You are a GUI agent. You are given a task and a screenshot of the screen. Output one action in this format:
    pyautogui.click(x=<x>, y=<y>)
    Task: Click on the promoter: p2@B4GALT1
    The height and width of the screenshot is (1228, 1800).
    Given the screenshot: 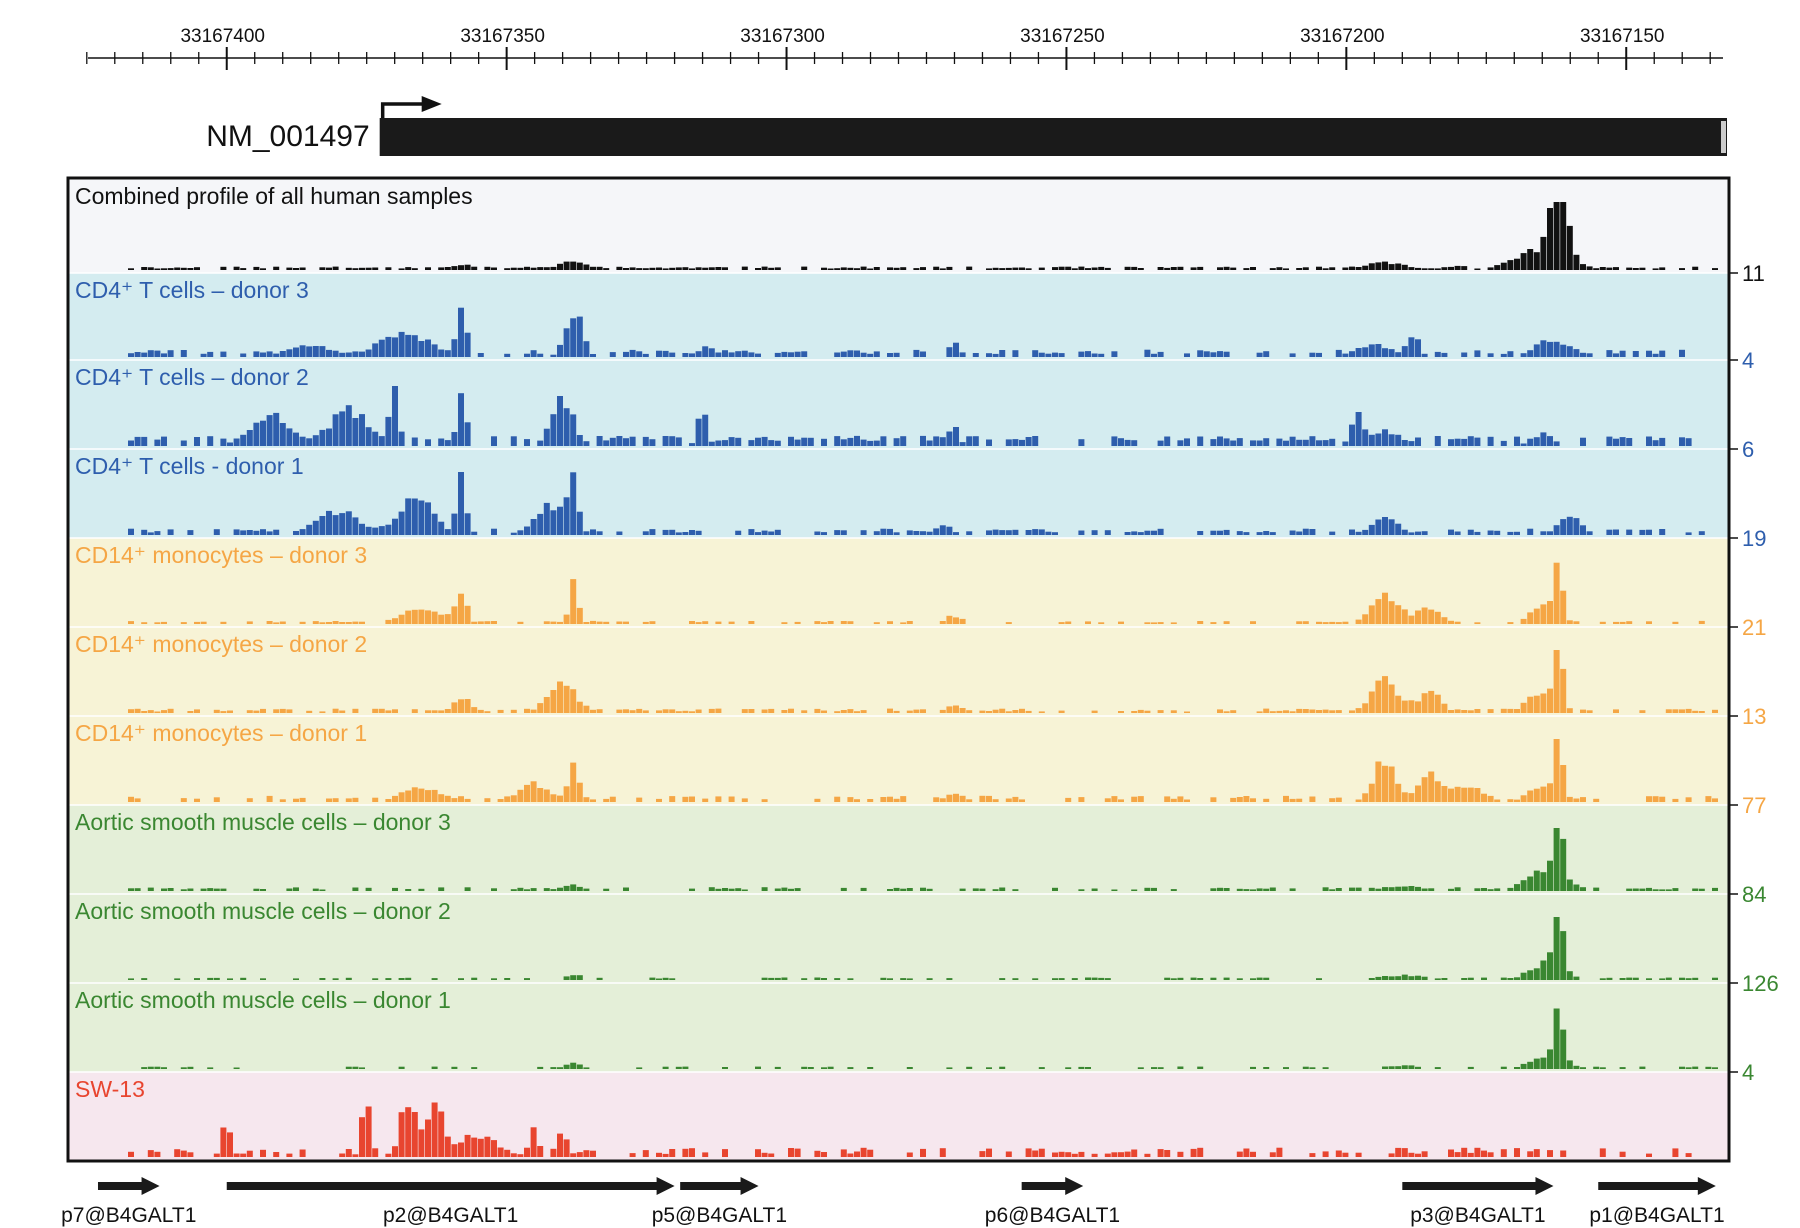 What is the action you would take?
    pyautogui.click(x=450, y=1202)
    